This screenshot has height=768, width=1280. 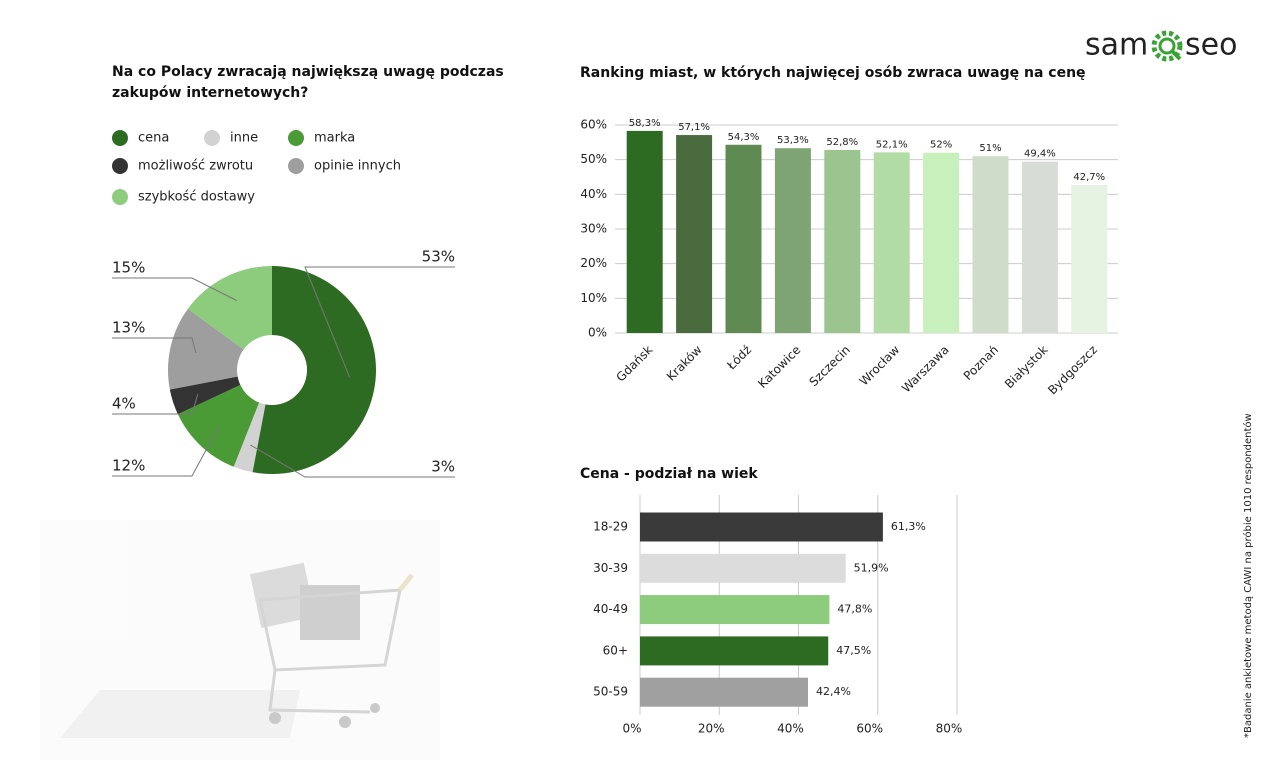 I want to click on y-tick-label: 40-49, so click(x=610, y=609).